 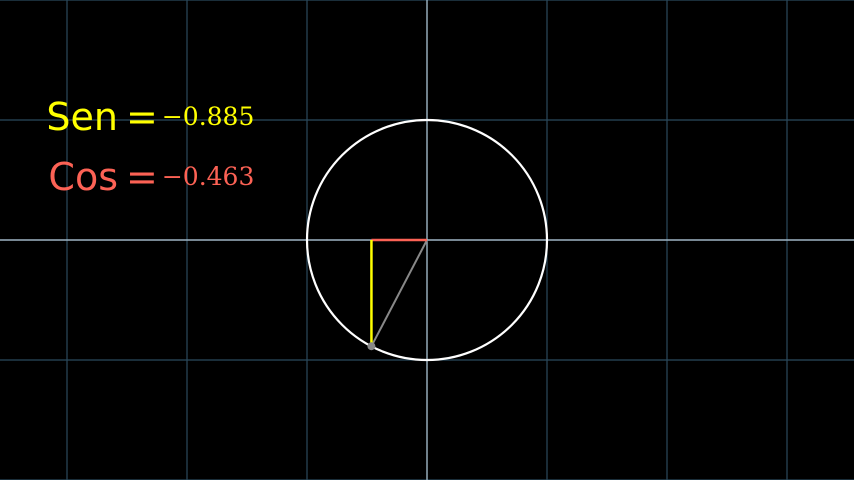 I want to click on cosine-label: Cos, so click(x=83, y=177).